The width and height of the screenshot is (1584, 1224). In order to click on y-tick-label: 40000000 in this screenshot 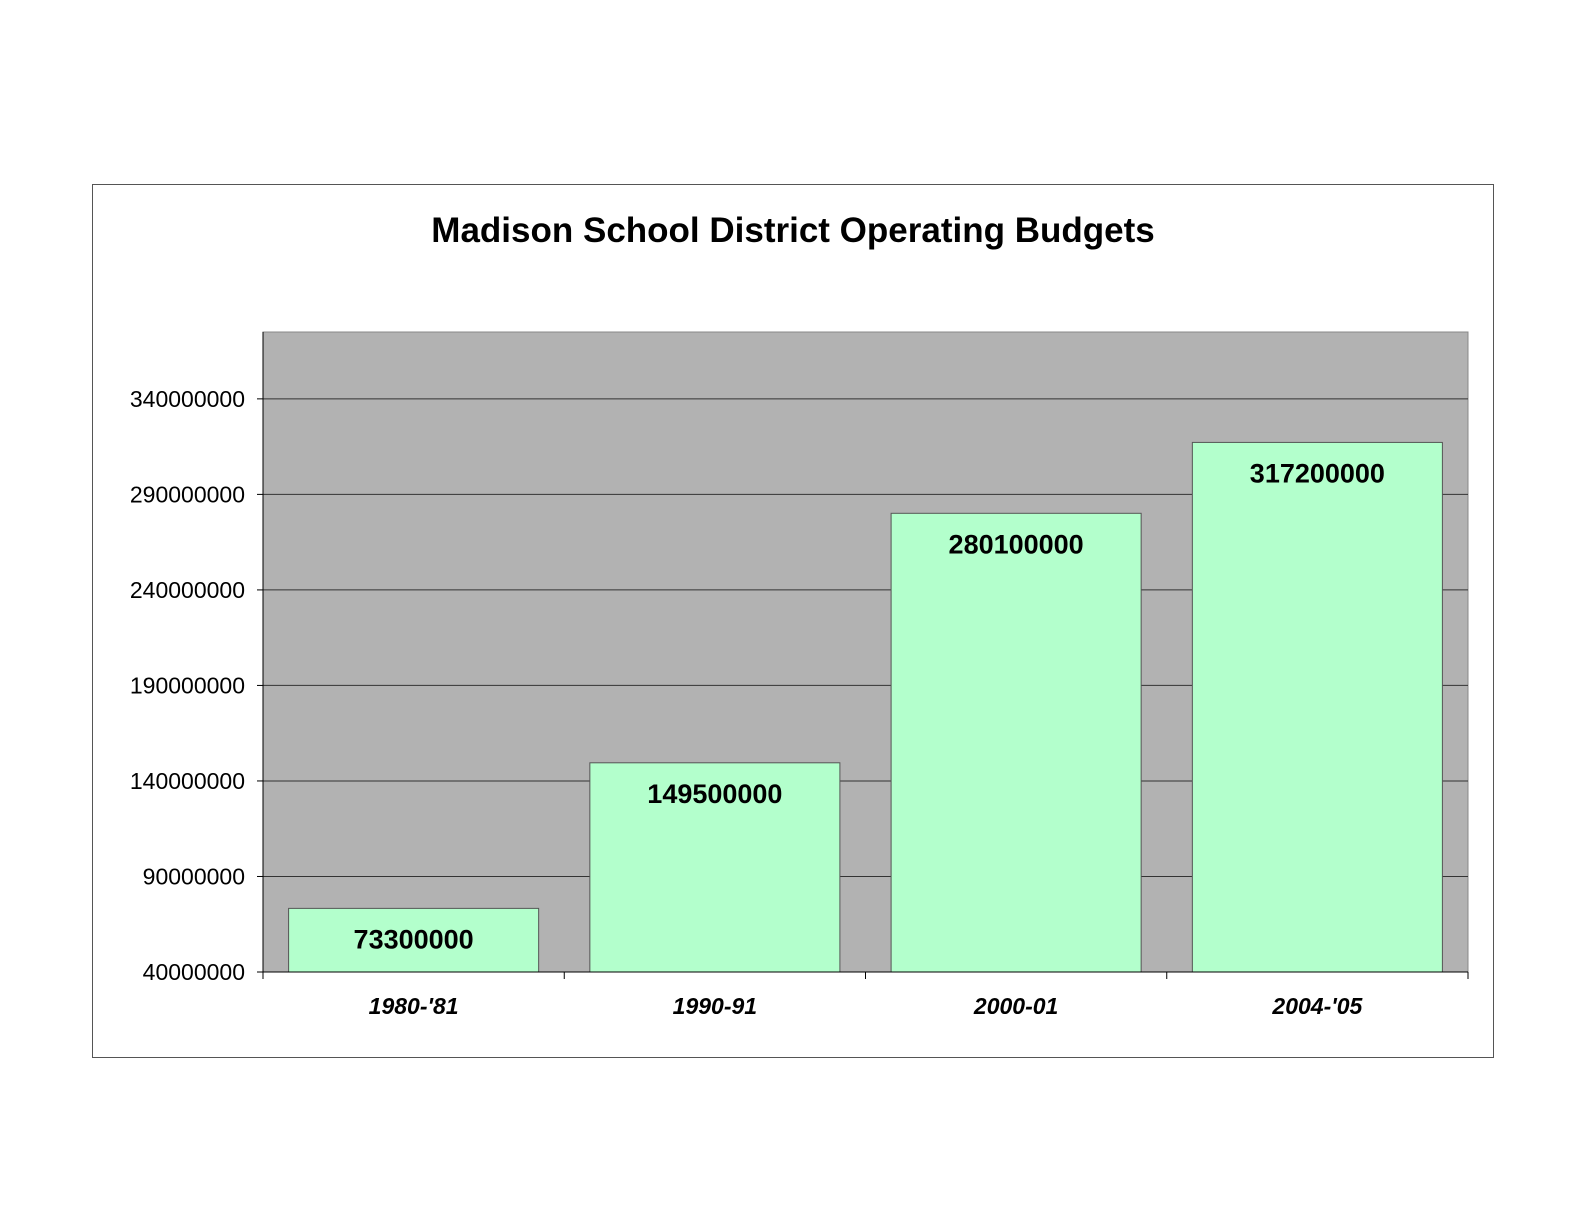, I will do `click(194, 972)`.